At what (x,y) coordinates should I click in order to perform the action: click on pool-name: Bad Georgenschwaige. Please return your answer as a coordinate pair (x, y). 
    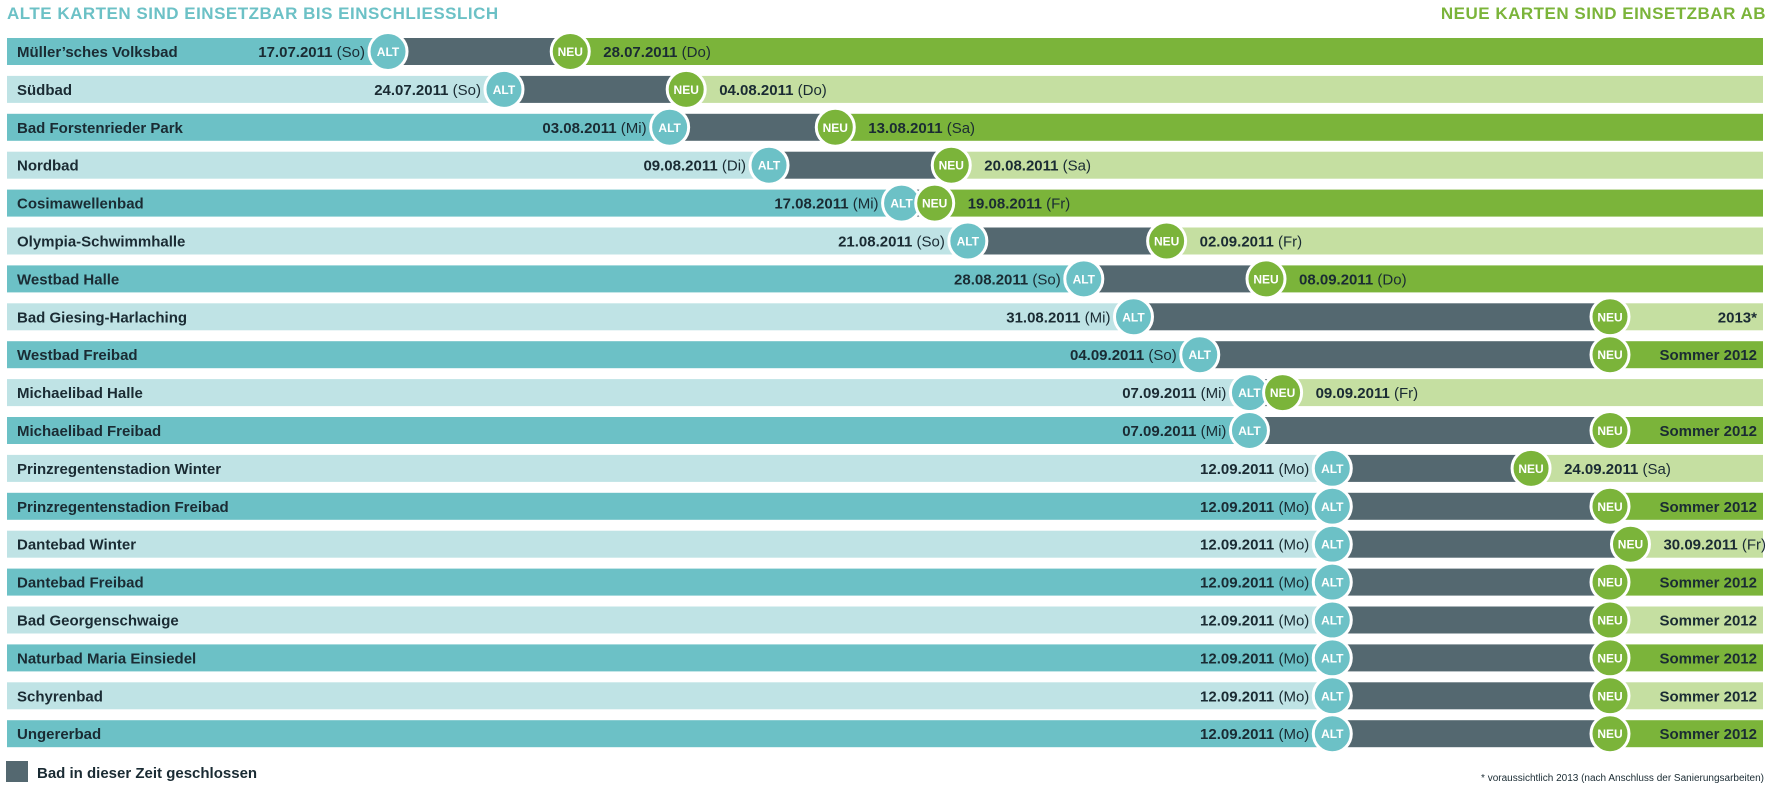
    Looking at the image, I should click on (98, 621).